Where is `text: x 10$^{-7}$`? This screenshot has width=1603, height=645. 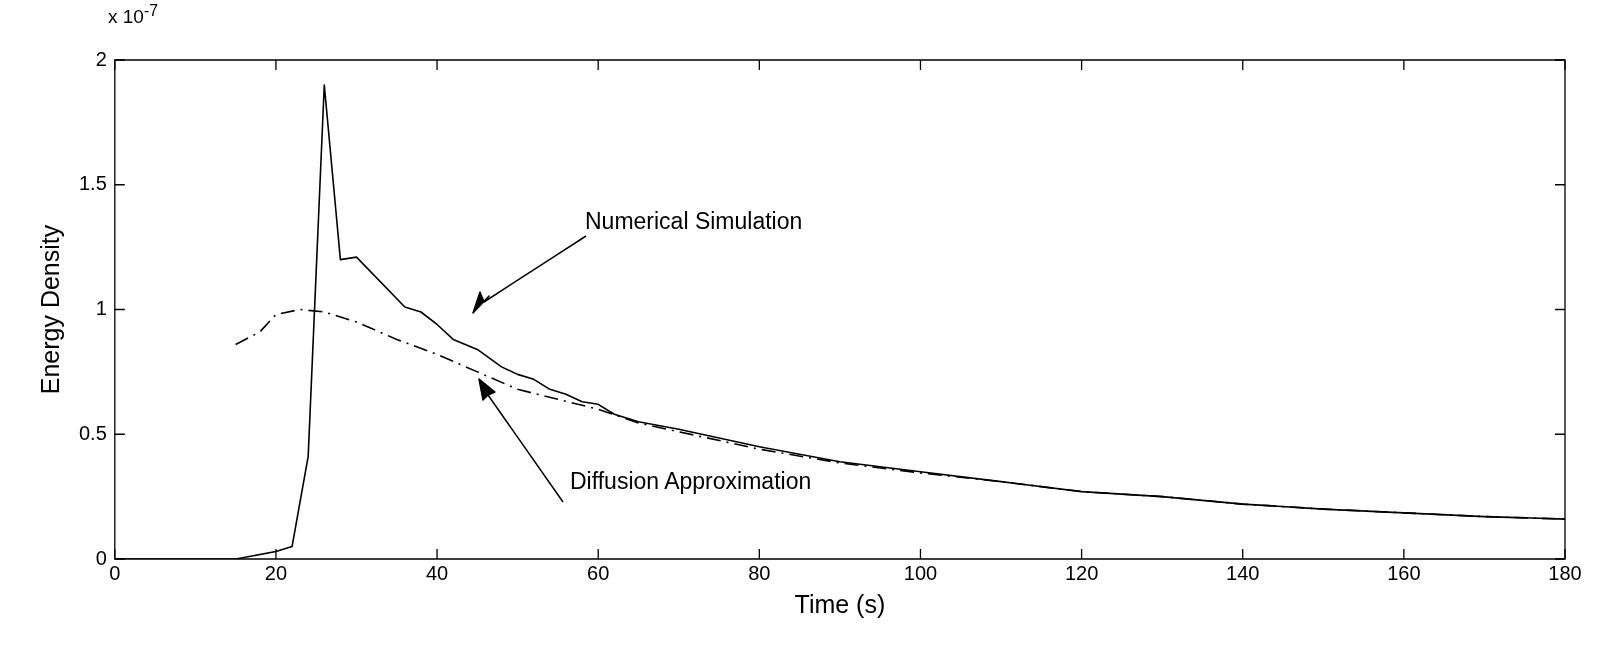 text: x 10$^{-7}$ is located at coordinates (133, 15).